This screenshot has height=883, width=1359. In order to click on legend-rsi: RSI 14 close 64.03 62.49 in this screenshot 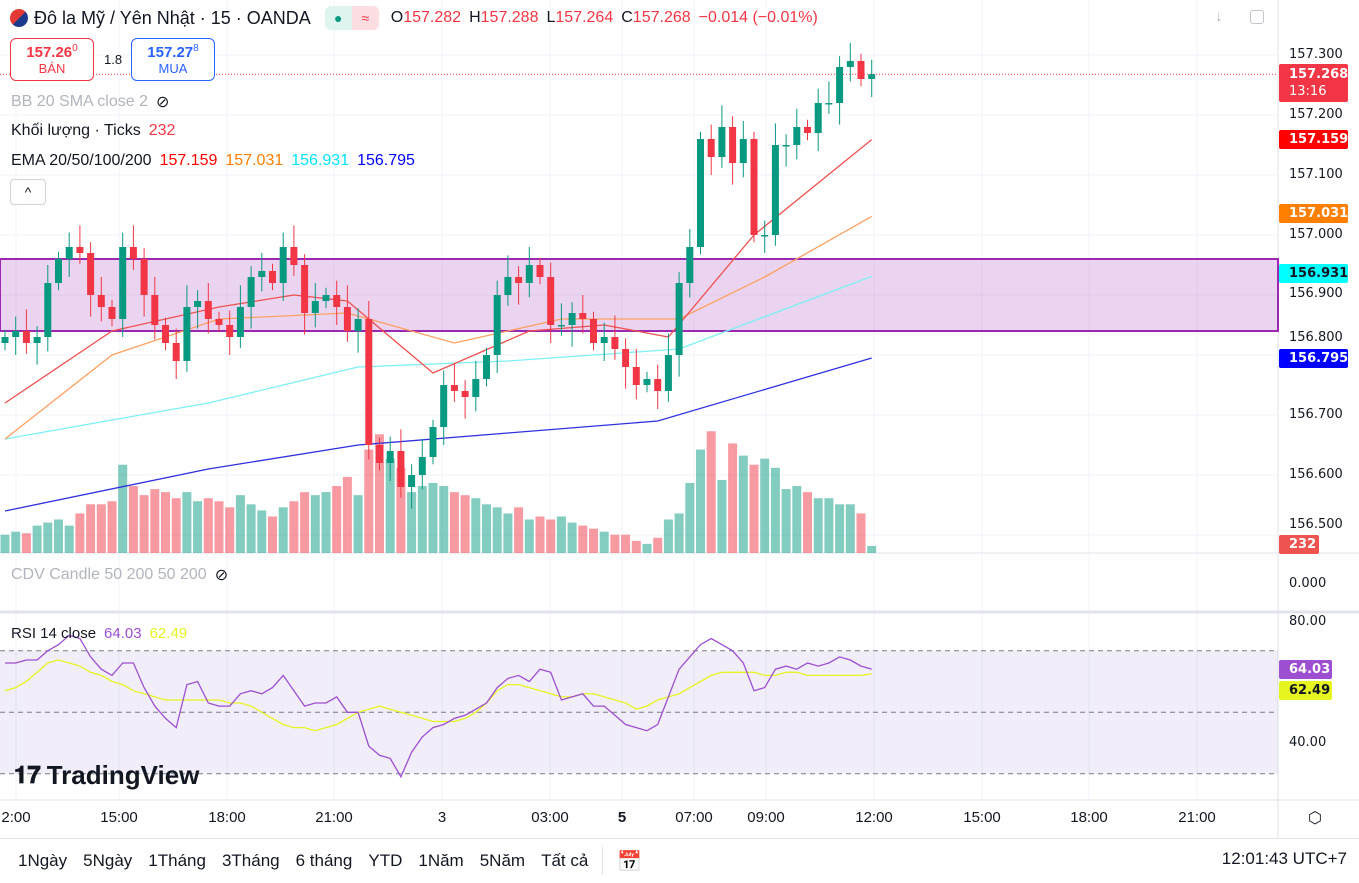, I will do `click(99, 633)`.